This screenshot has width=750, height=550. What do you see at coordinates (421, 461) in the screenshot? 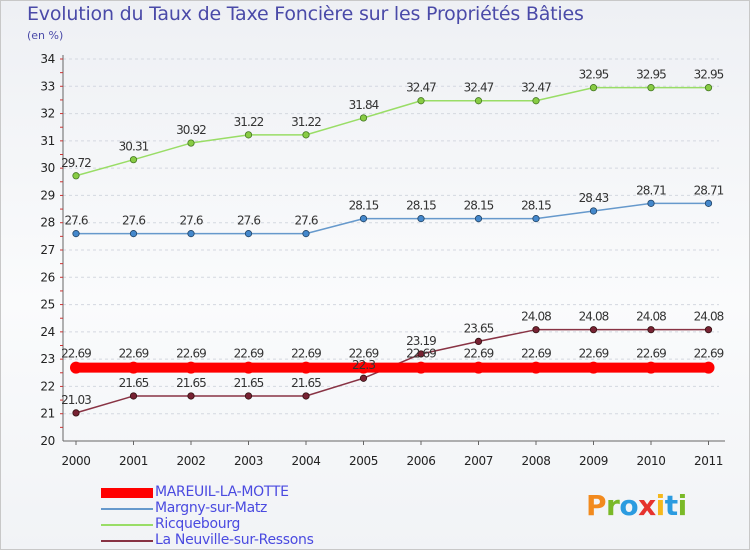
I see `x-tick-label: 2006` at bounding box center [421, 461].